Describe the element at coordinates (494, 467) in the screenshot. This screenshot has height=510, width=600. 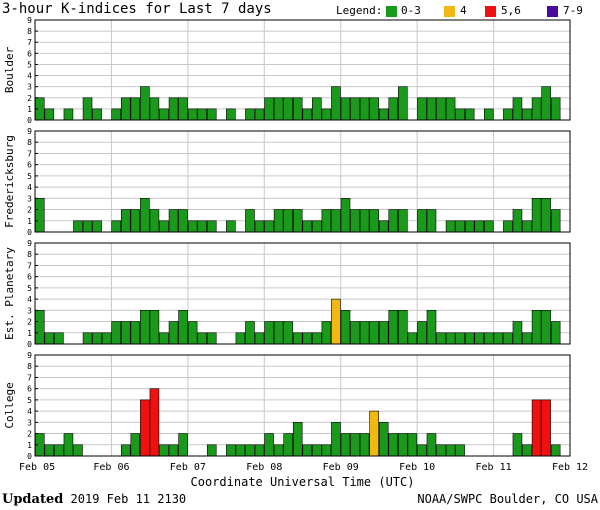
I see `x-tick-label: Feb 11` at that location.